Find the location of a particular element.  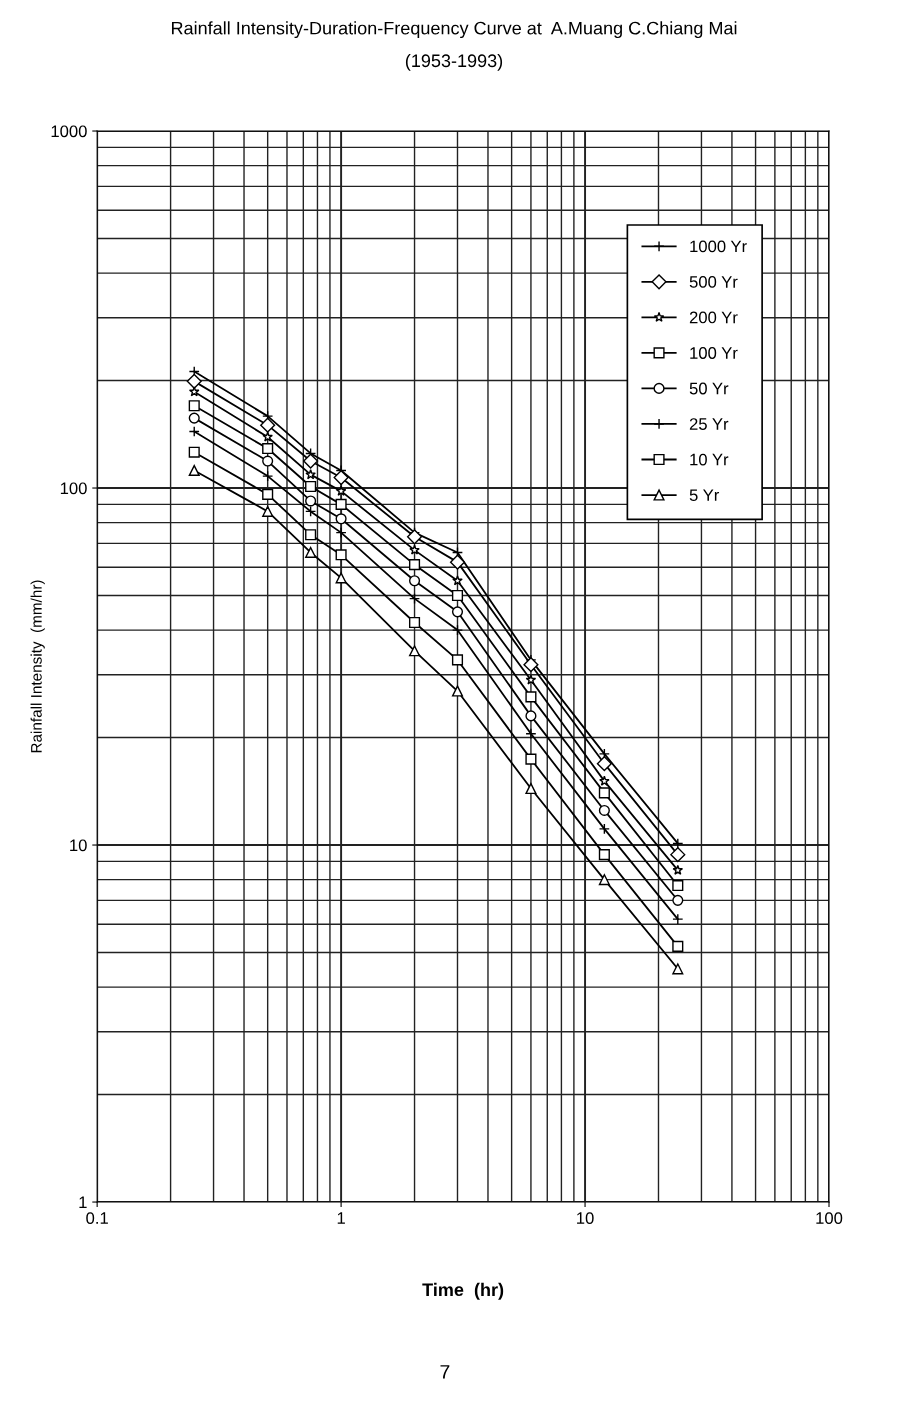

y-tick-label: 10 is located at coordinates (78, 845).